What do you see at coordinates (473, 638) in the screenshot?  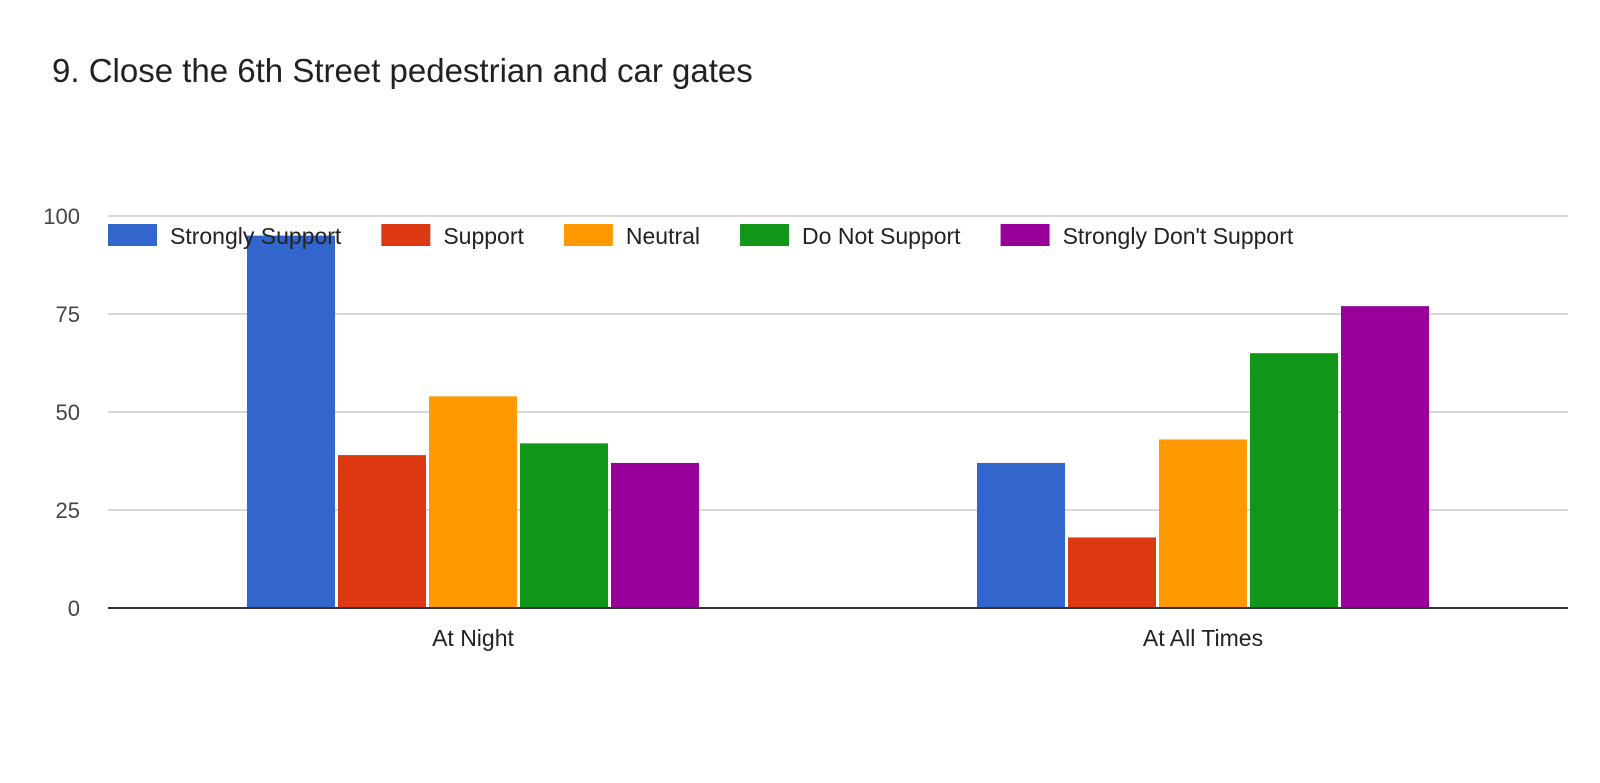 I see `x-tick-label: At Night` at bounding box center [473, 638].